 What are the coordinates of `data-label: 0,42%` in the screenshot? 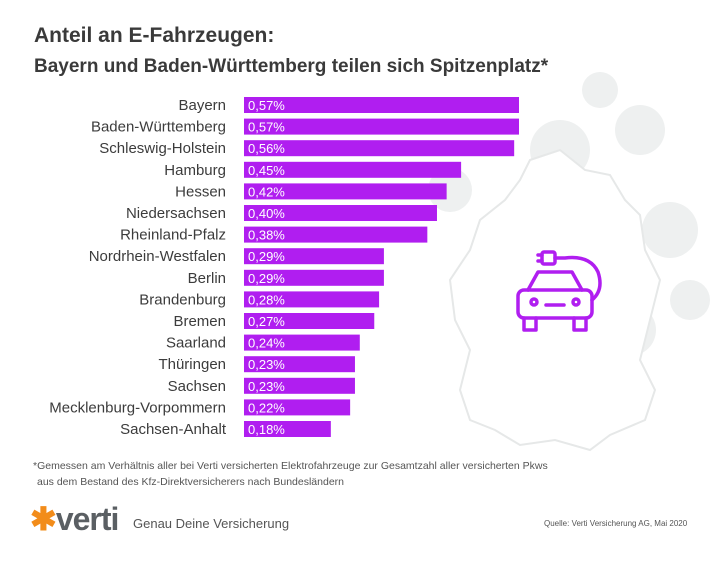 It's located at (266, 191).